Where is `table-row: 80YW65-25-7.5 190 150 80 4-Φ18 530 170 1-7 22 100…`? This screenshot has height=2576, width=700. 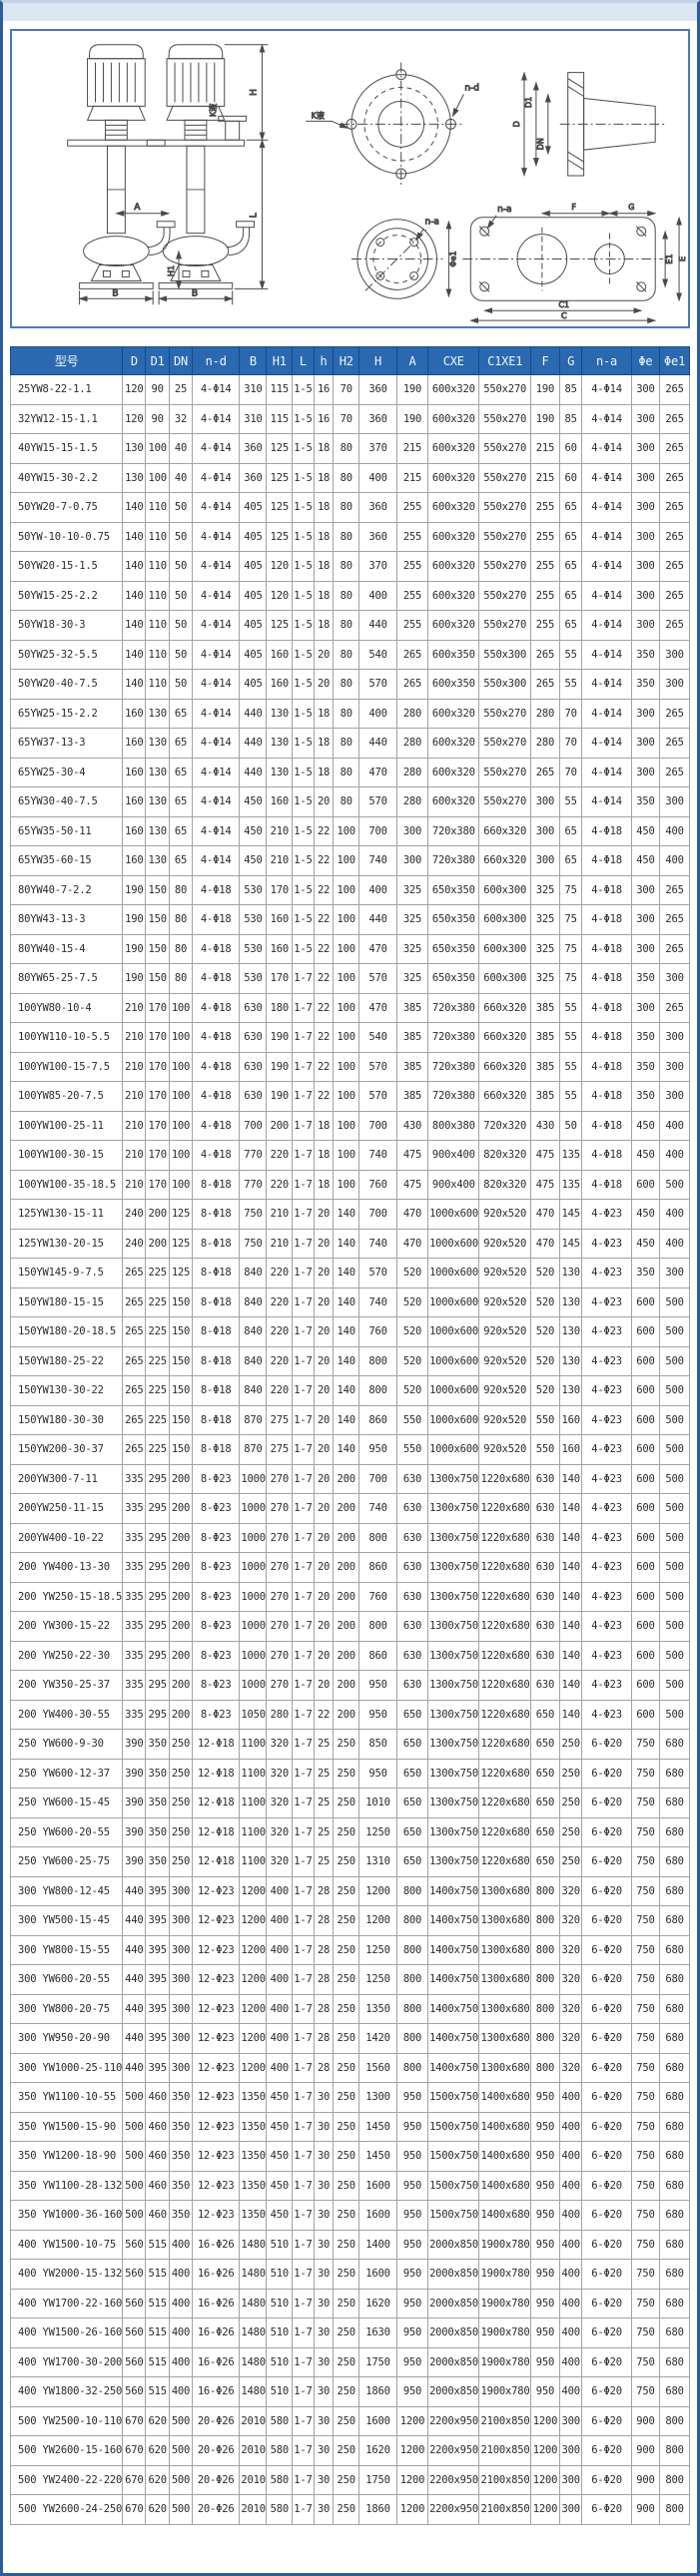 table-row: 80YW65-25-7.5 190 150 80 4-Φ18 530 170 1-7 22 100… is located at coordinates (349, 979).